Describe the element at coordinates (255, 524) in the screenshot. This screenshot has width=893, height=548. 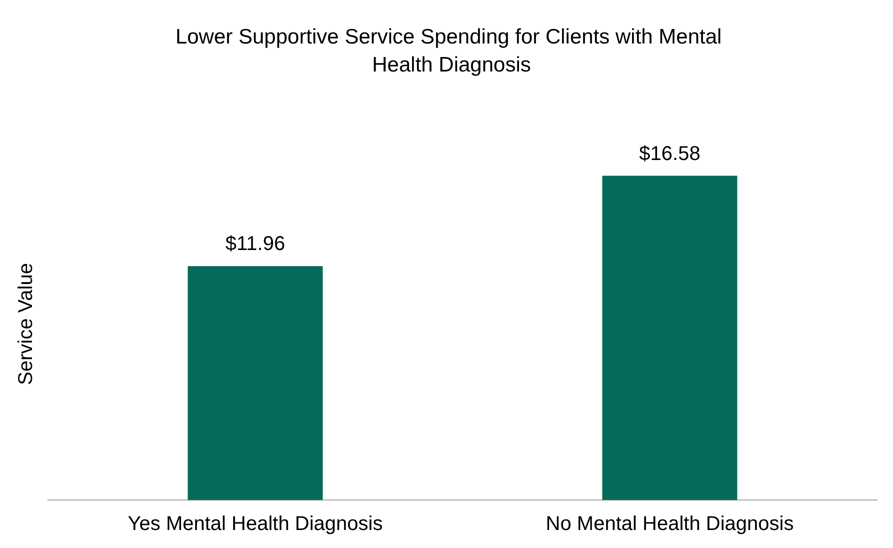
I see `x-tick-label: Yes Mental Health Diagnosis` at that location.